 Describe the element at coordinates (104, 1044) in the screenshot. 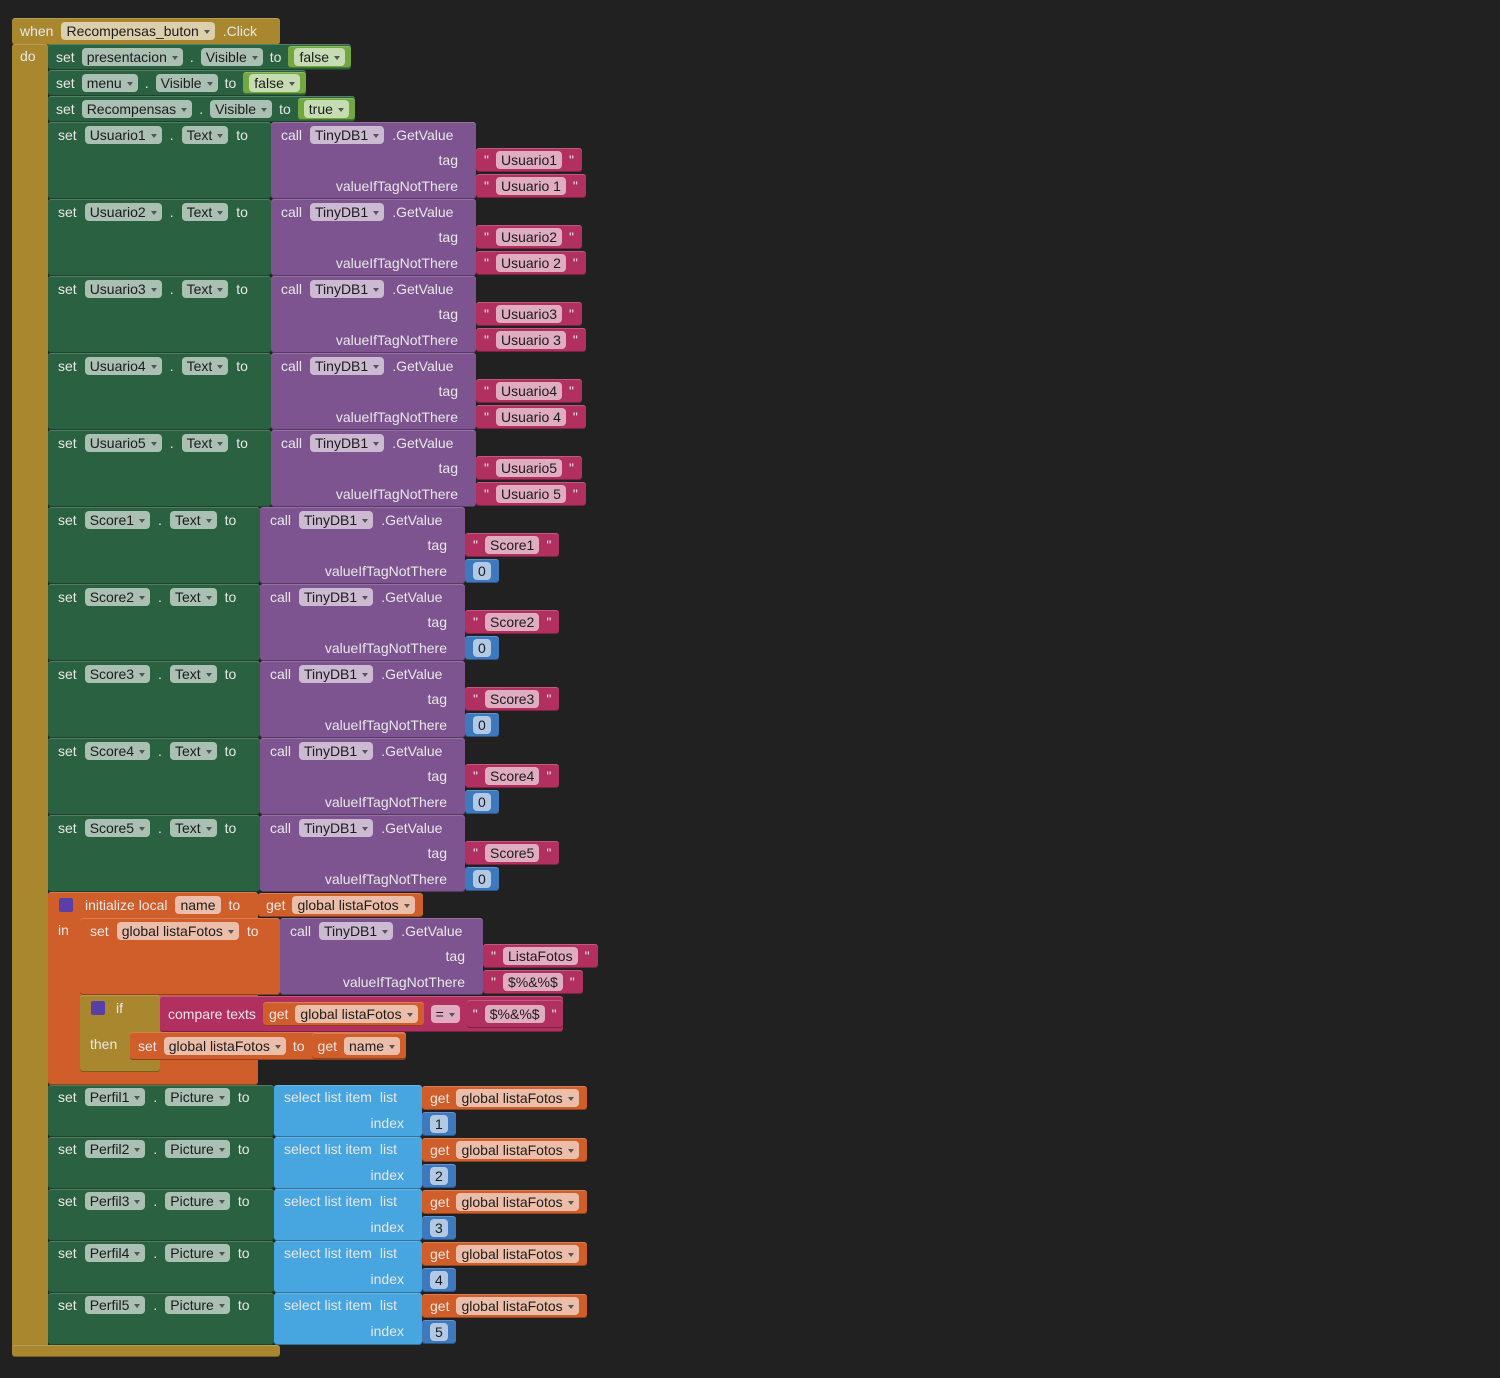

I see `label: then` at that location.